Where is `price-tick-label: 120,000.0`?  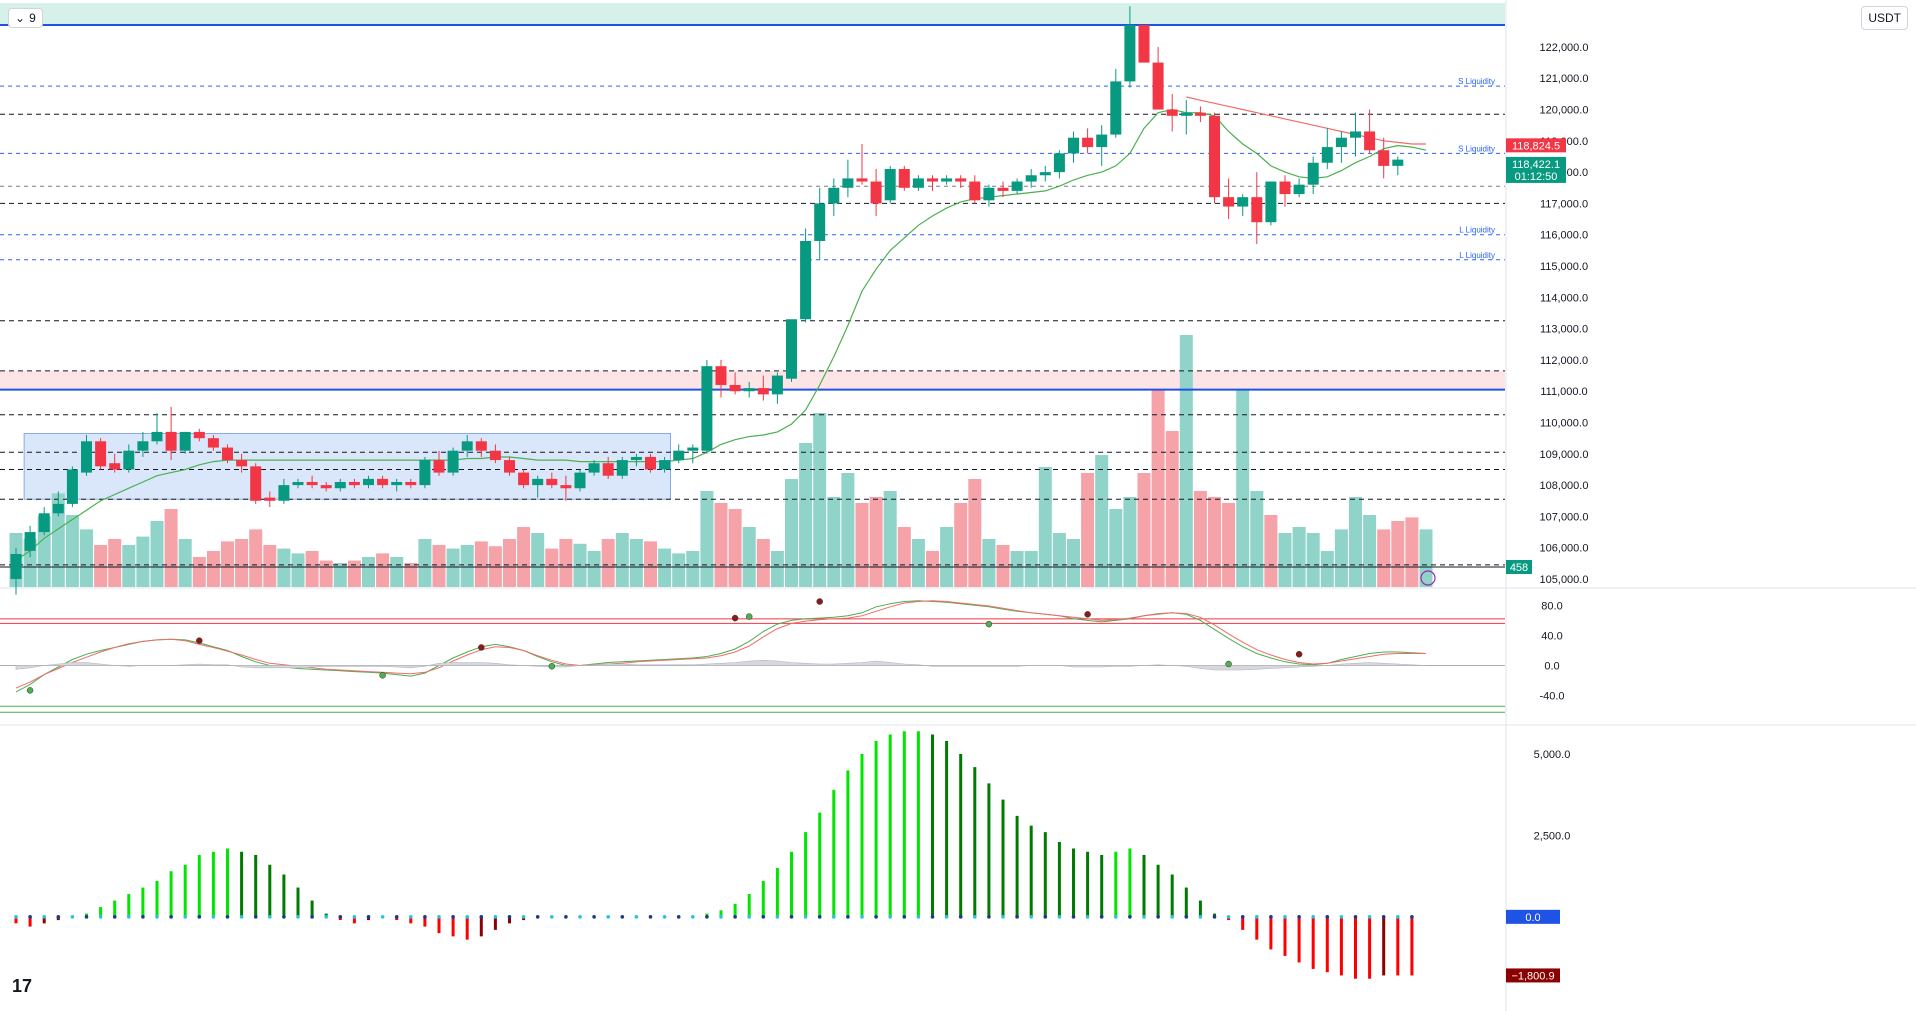
price-tick-label: 120,000.0 is located at coordinates (1564, 111).